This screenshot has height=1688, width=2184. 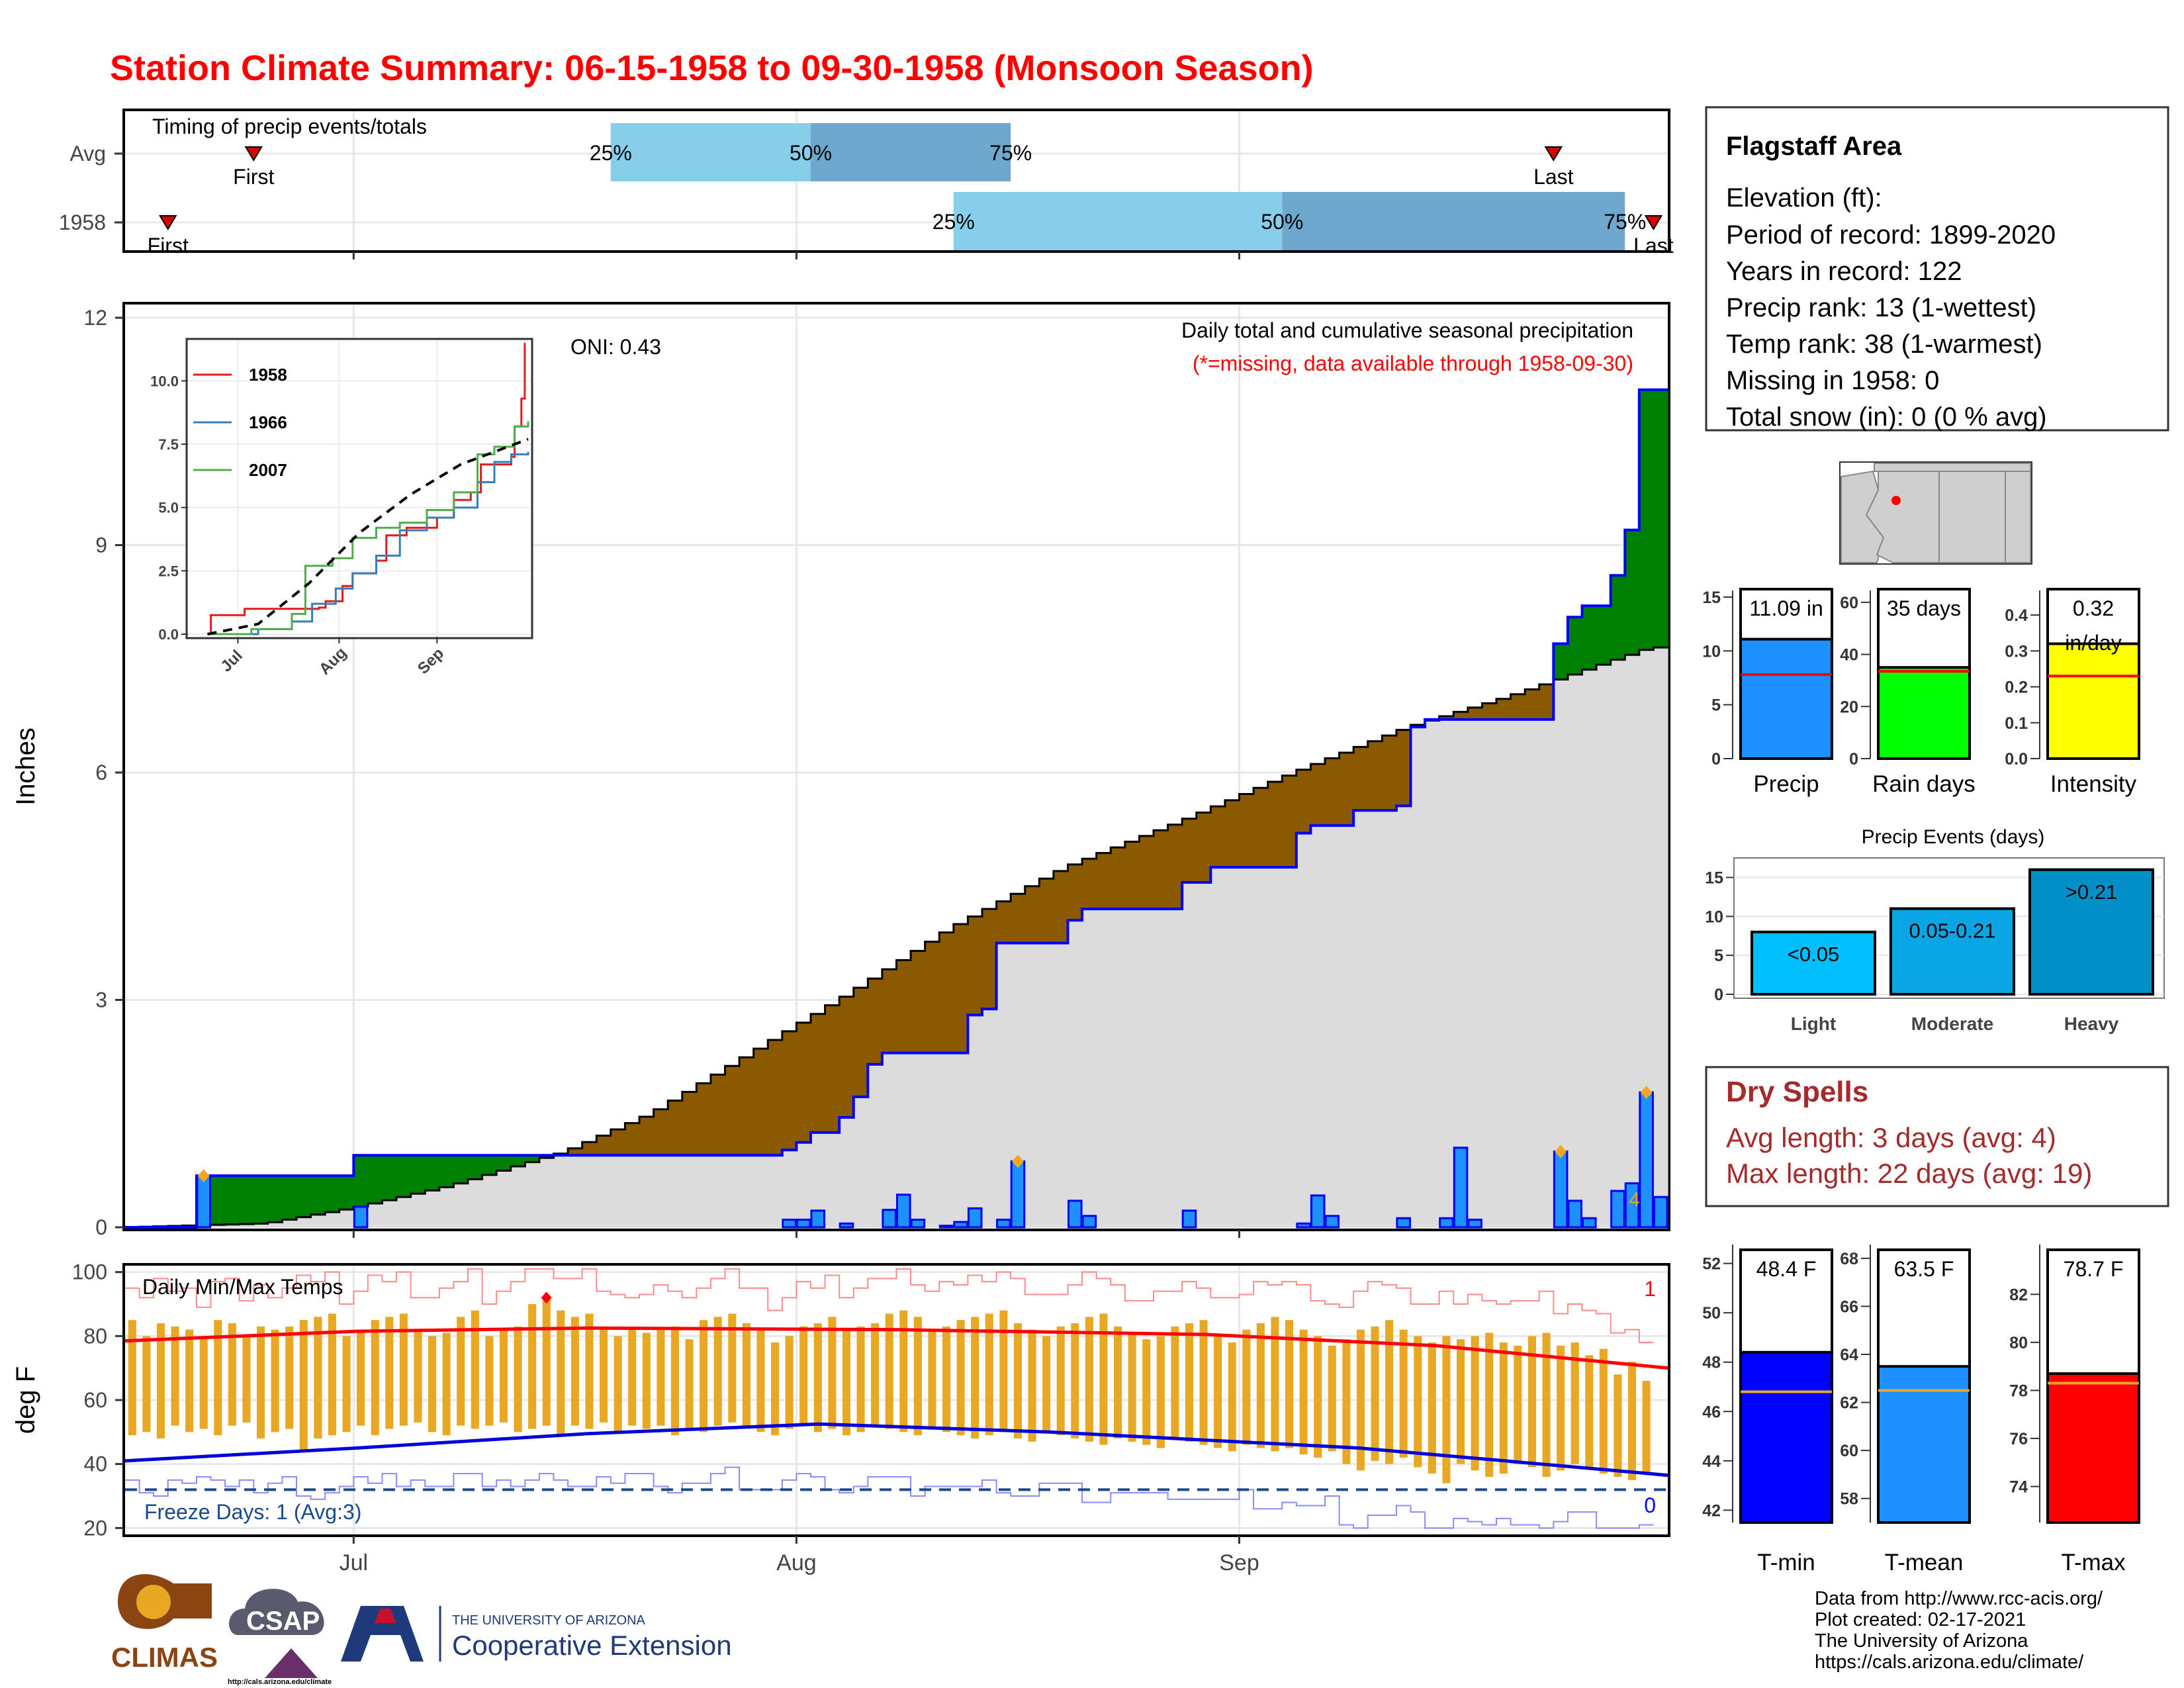 I want to click on totals-category-label-2: Intensity, so click(x=2093, y=784).